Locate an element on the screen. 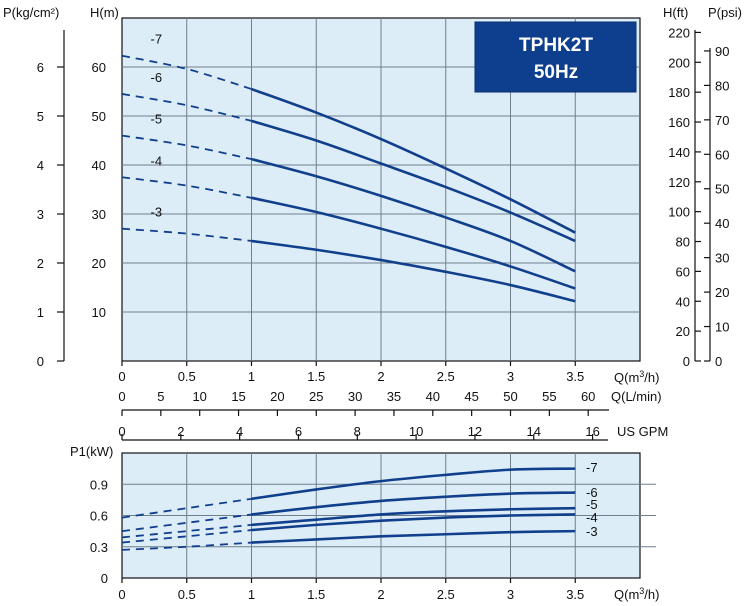  q-m3h-tick-label: 1 is located at coordinates (251, 376).